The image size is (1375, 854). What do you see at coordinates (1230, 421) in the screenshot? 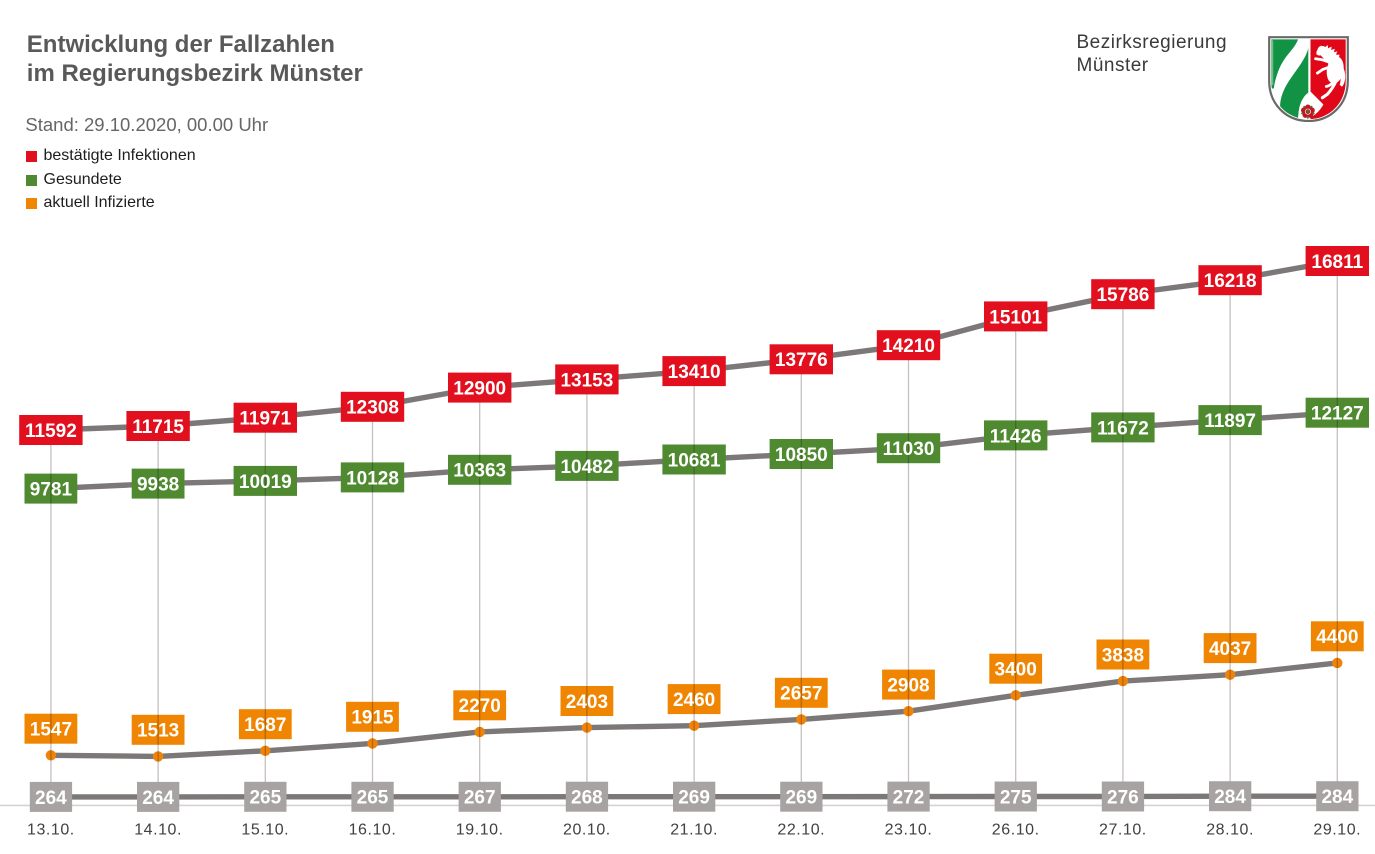
I see `svg-text: 11897` at bounding box center [1230, 421].